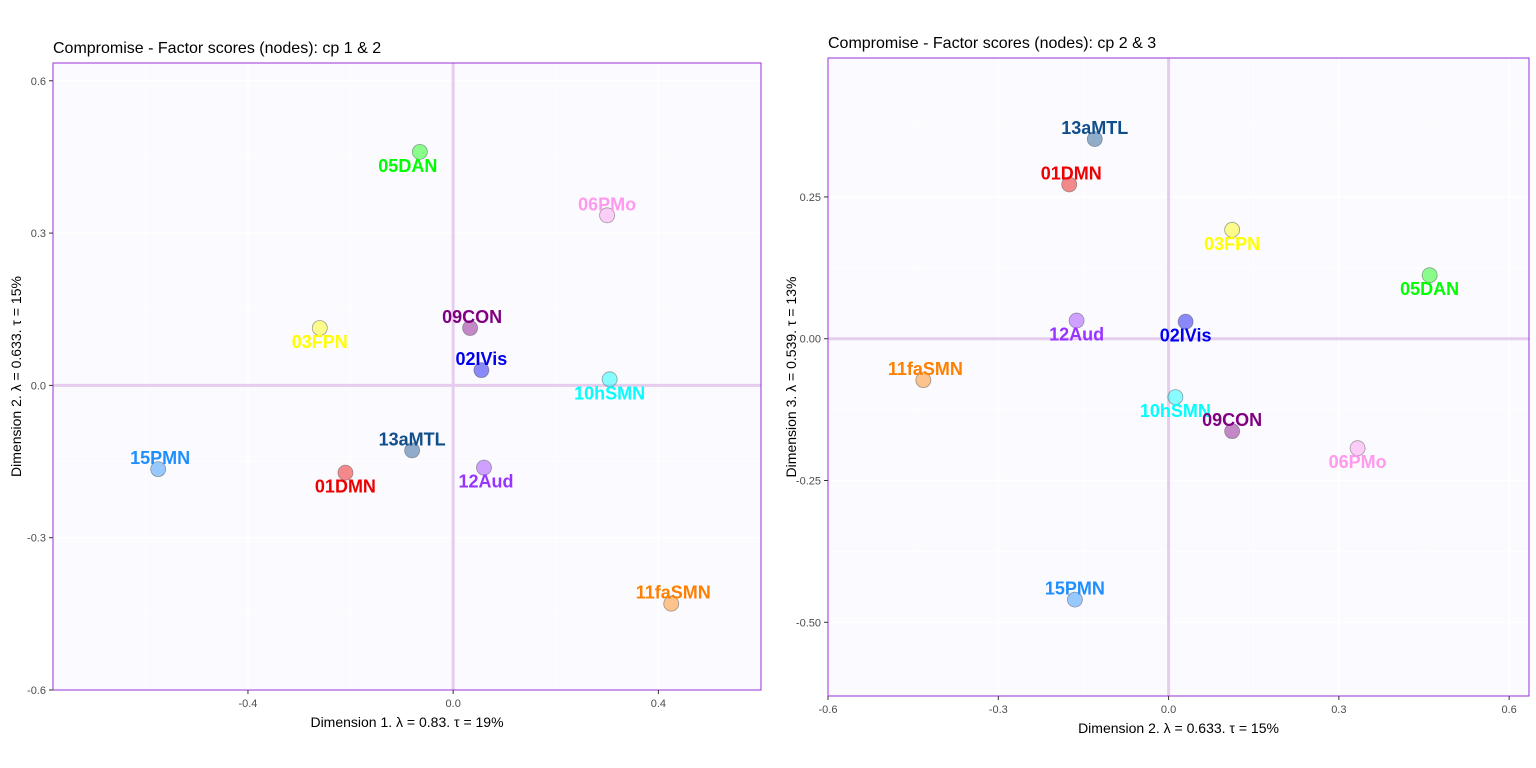  Describe the element at coordinates (998, 710) in the screenshot. I see `x-tick-label: -0.3` at that location.